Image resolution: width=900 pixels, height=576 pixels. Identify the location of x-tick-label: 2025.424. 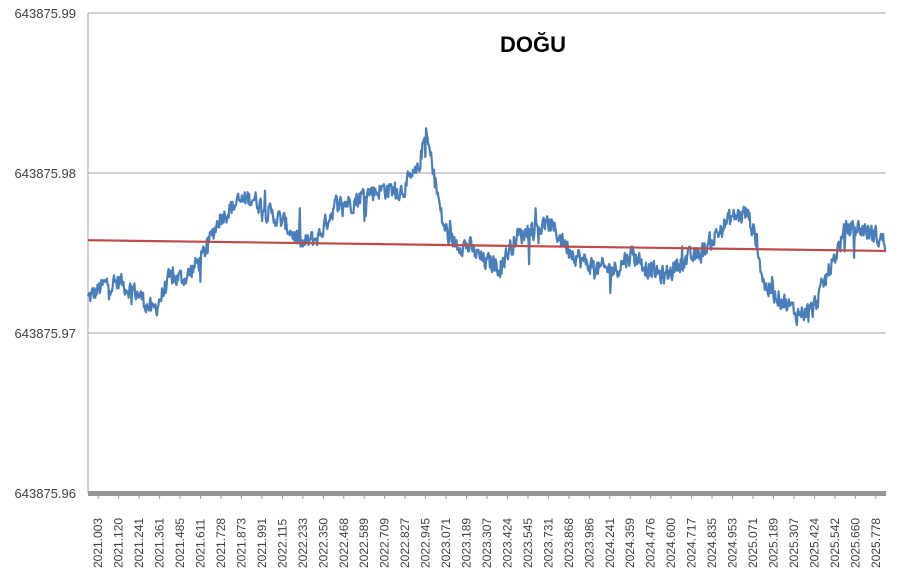
(814, 543).